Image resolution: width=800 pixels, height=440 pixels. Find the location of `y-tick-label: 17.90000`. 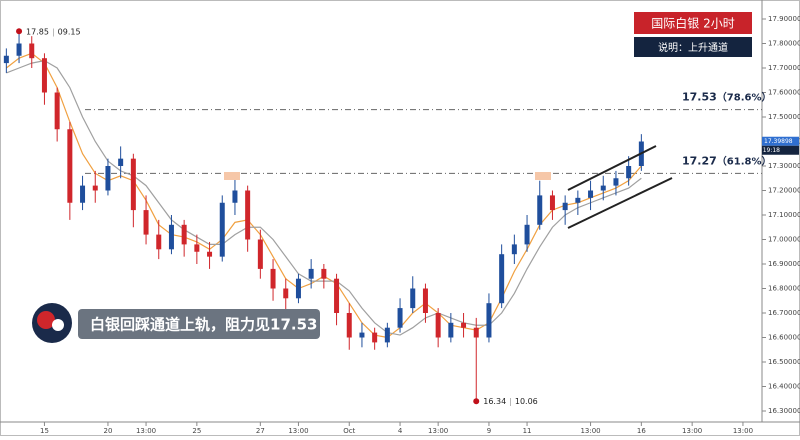

y-tick-label: 17.90000 is located at coordinates (784, 19).